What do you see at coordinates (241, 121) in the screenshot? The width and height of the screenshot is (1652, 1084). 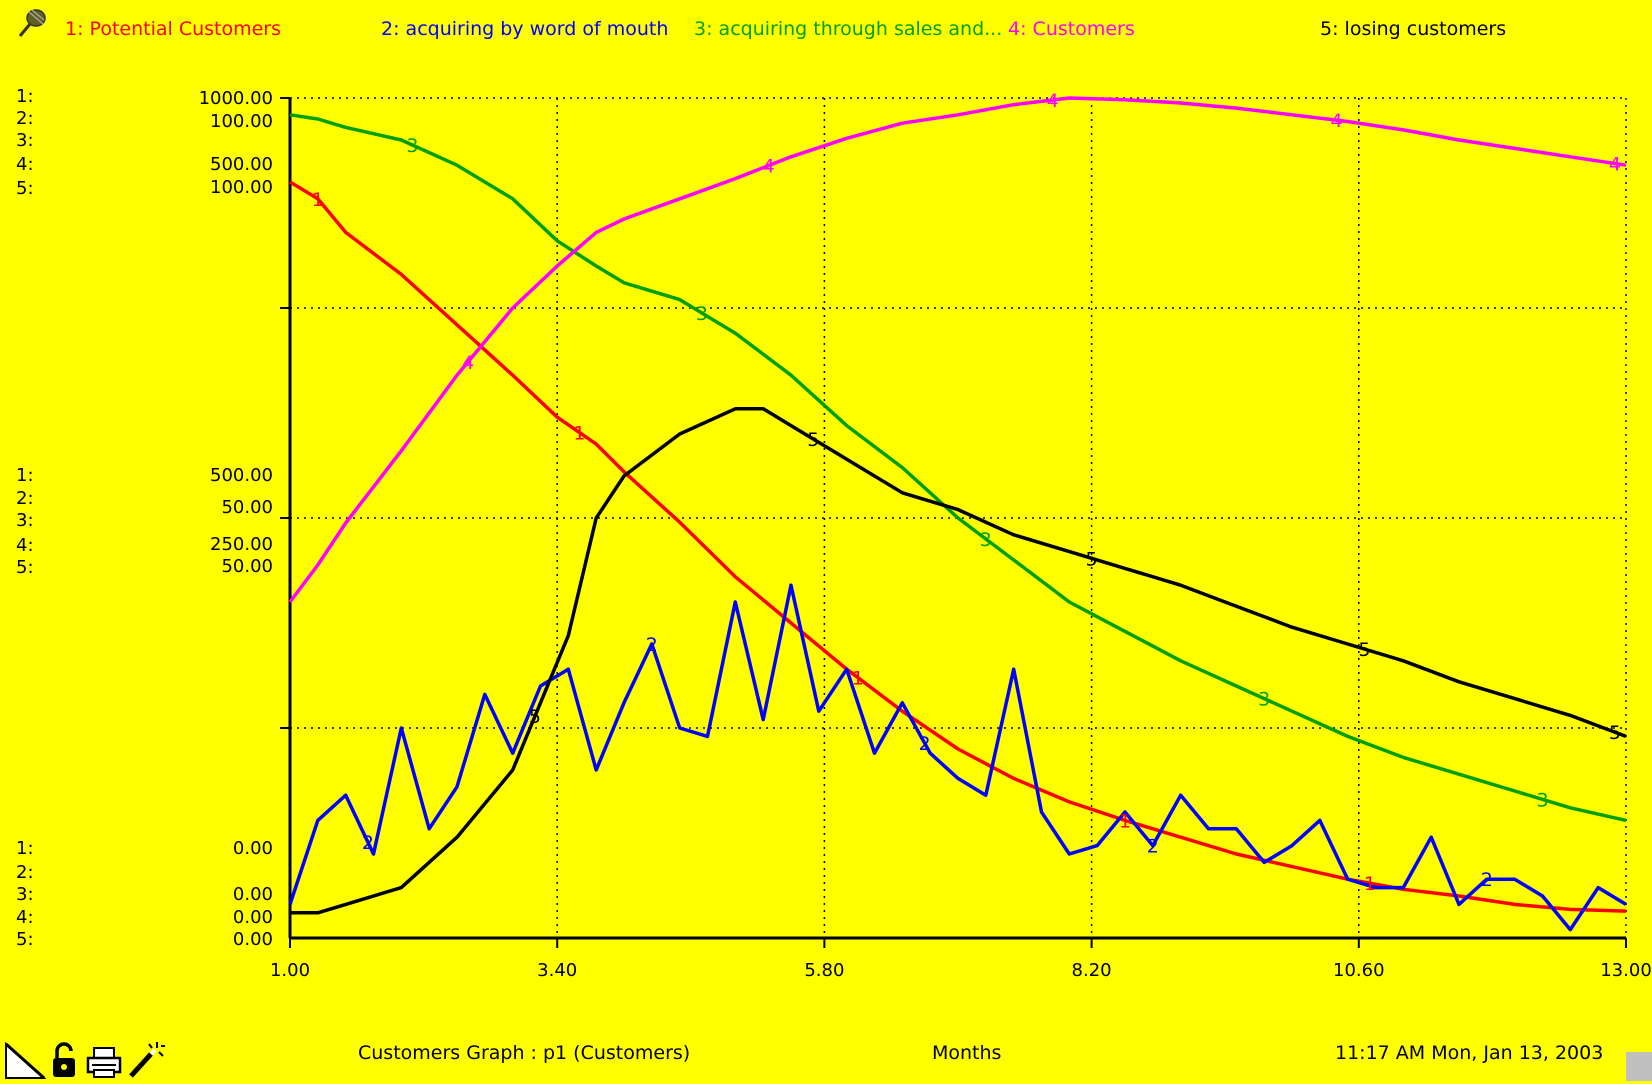 I see `scale-top-23: 100.00` at bounding box center [241, 121].